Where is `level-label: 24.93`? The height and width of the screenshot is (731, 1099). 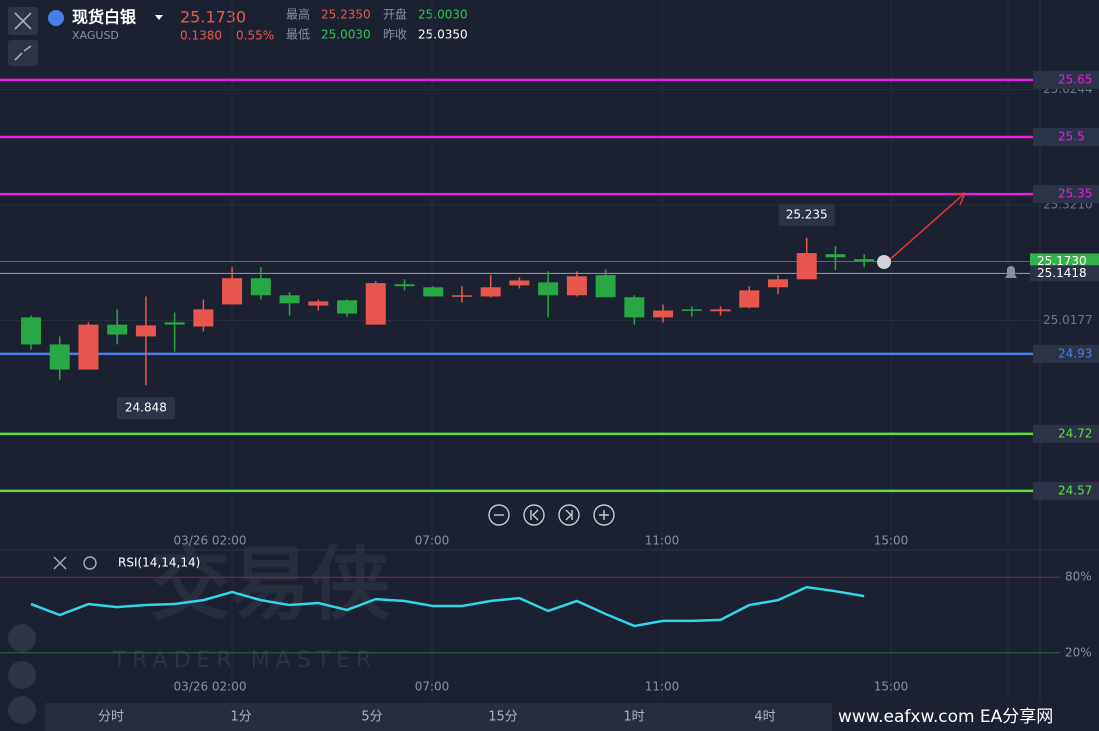
level-label: 24.93 is located at coordinates (1075, 353).